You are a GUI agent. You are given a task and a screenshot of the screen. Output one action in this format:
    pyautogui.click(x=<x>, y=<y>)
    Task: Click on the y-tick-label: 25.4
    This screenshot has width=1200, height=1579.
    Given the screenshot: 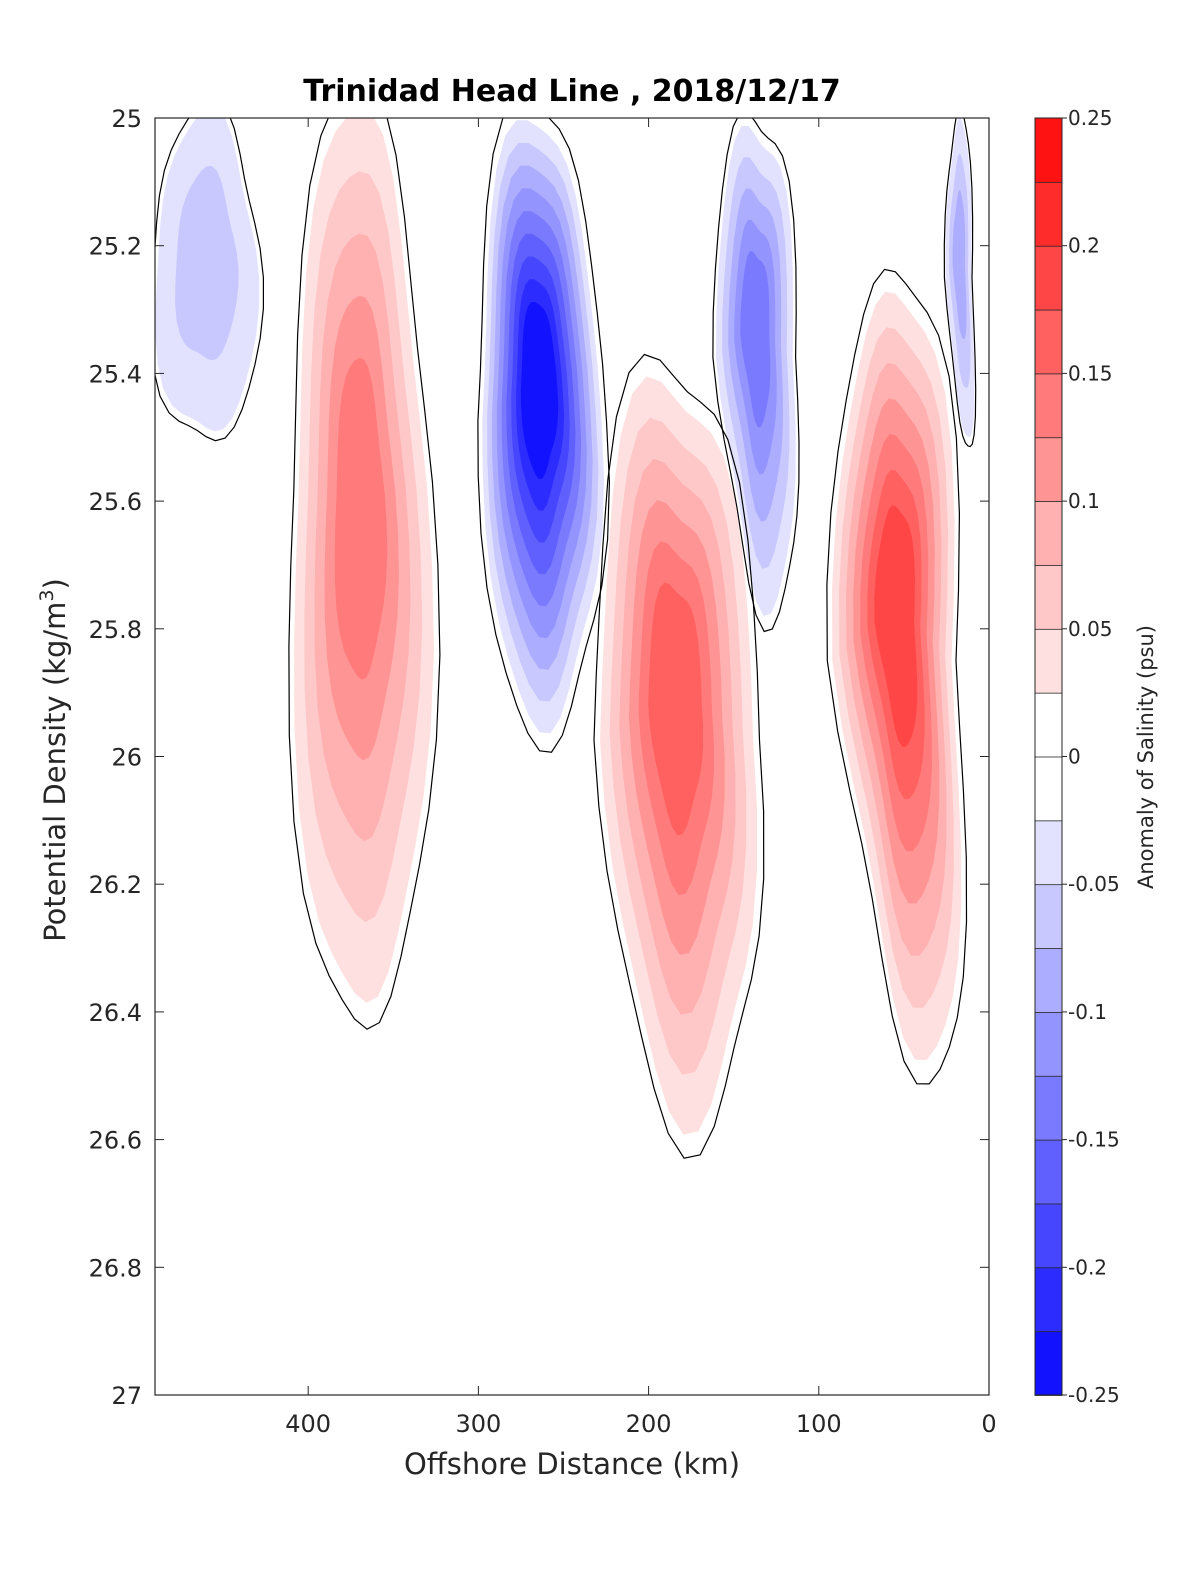 What is the action you would take?
    pyautogui.click(x=115, y=374)
    